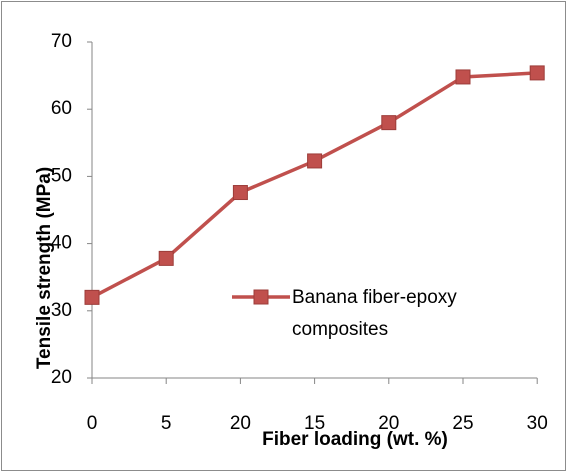 This screenshot has height=473, width=568. What do you see at coordinates (44, 268) in the screenshot?
I see `y-axis-title: Tensile strength (MPa)` at bounding box center [44, 268].